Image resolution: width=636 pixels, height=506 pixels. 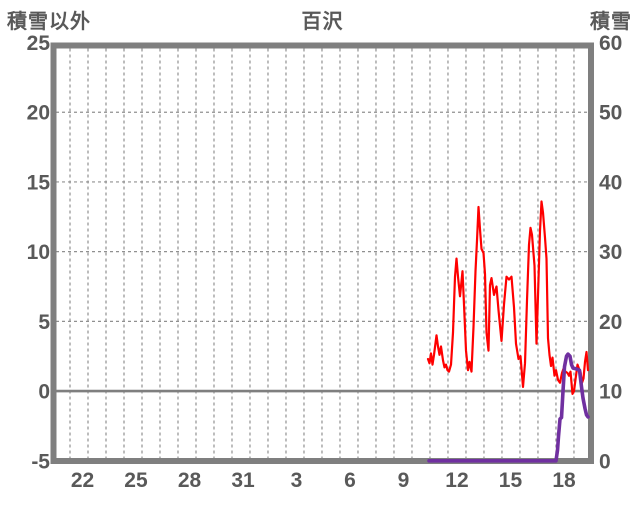 I want to click on right-axis-tick-label: 0, so click(x=605, y=461).